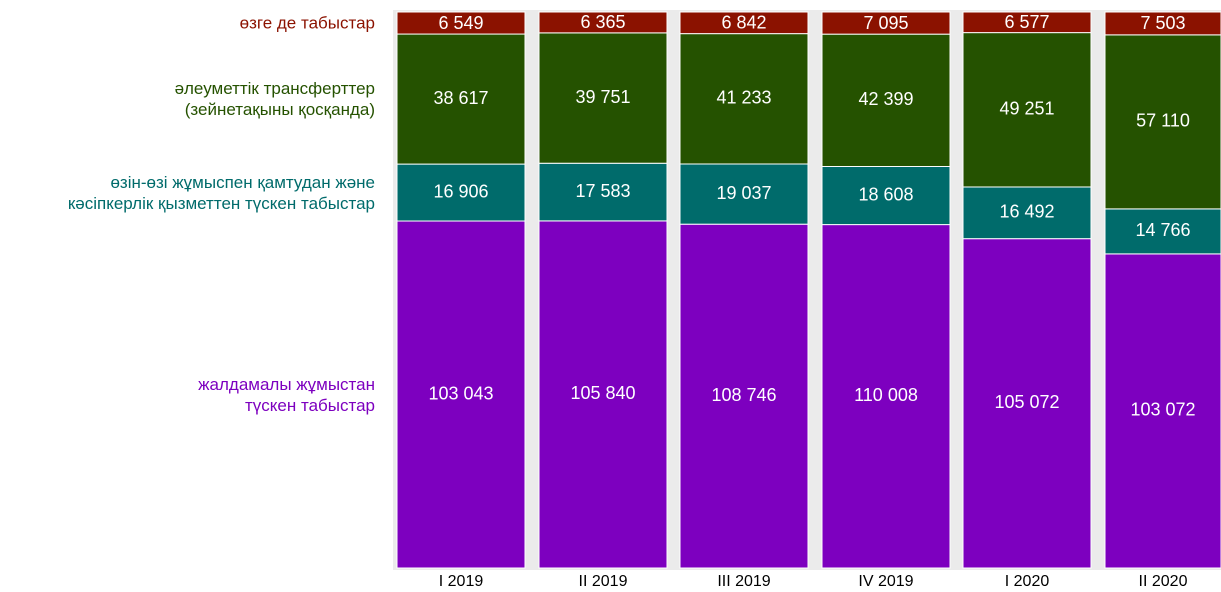  What do you see at coordinates (286, 394) in the screenshot?
I see `legend-label: жалдамалы жұмыстан түскен табыстар` at bounding box center [286, 394].